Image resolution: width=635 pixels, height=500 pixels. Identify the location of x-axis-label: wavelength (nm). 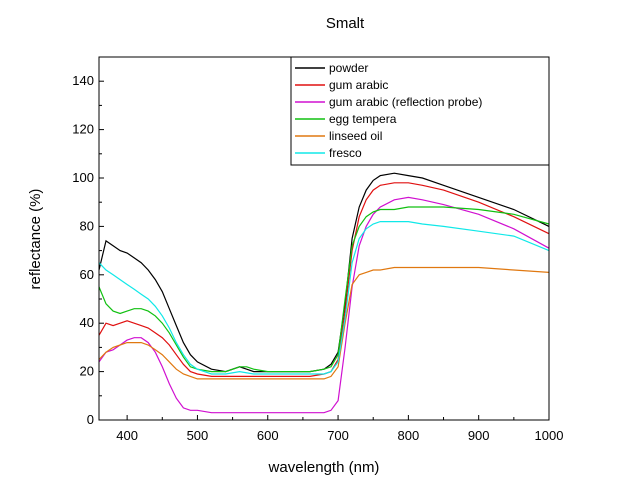
(324, 467).